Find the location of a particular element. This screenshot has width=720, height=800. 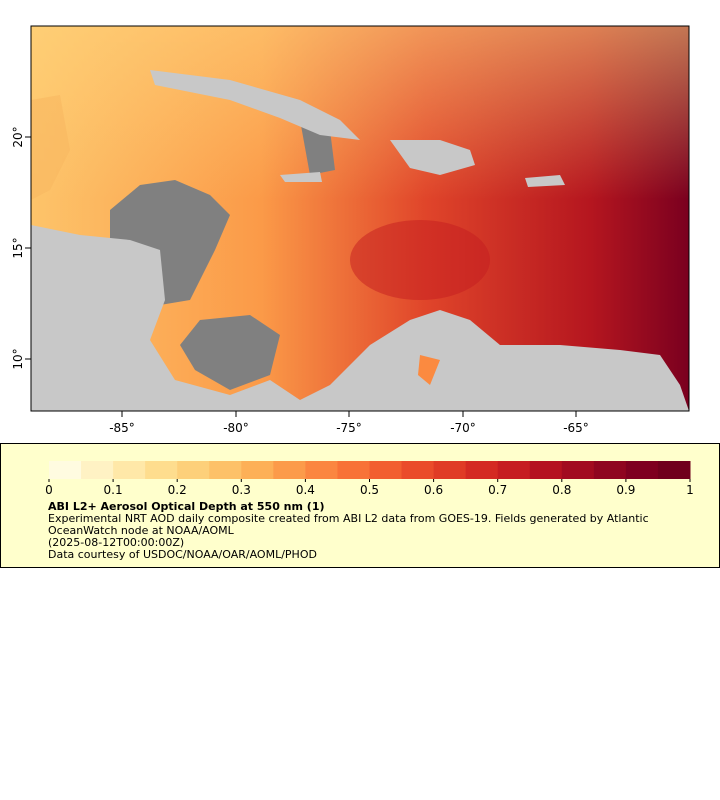

colorbar-tick-label: 0.4 is located at coordinates (305, 490).